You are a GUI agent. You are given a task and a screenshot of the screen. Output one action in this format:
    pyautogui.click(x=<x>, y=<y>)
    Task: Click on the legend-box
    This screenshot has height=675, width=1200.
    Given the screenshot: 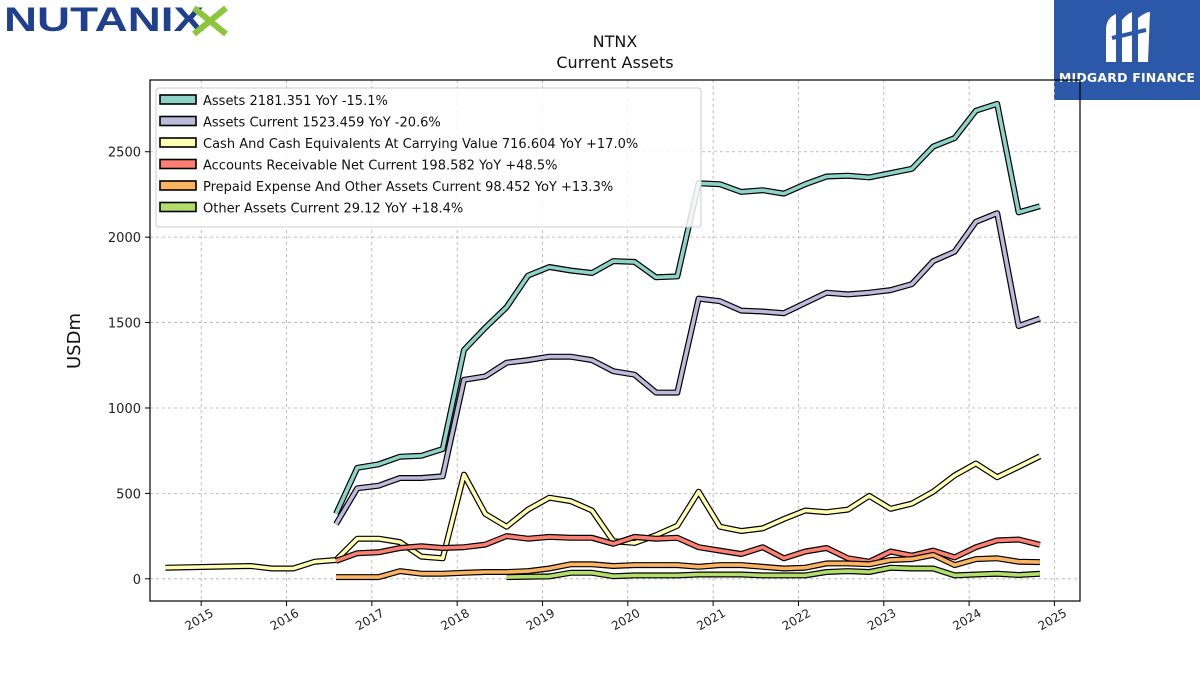 What is the action you would take?
    pyautogui.click(x=428, y=157)
    